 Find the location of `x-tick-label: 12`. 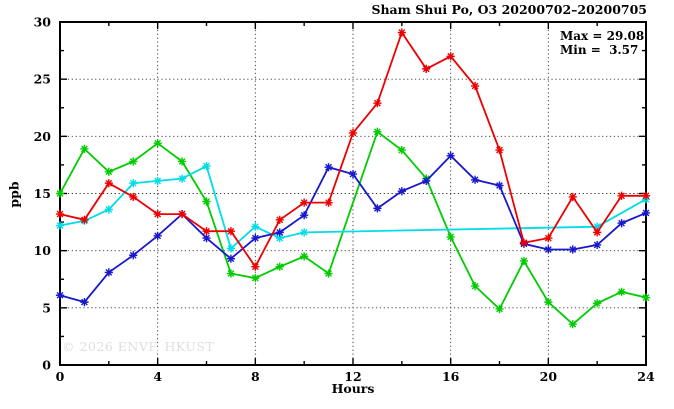

x-tick-label: 12 is located at coordinates (352, 376).